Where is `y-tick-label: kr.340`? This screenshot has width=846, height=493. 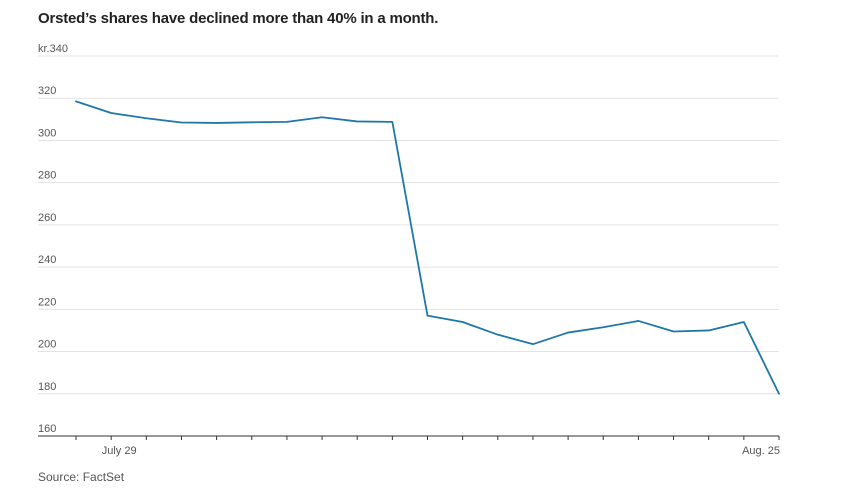 y-tick-label: kr.340 is located at coordinates (53, 49).